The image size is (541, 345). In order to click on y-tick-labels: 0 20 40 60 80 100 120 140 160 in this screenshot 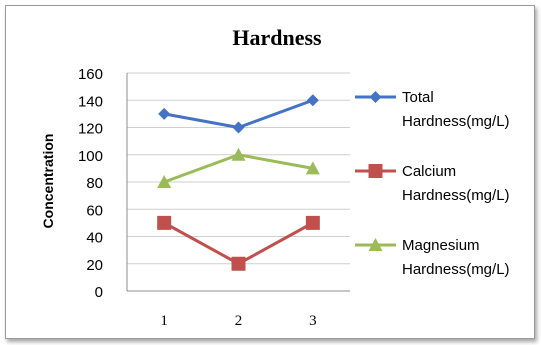, I will do `click(90, 183)`.